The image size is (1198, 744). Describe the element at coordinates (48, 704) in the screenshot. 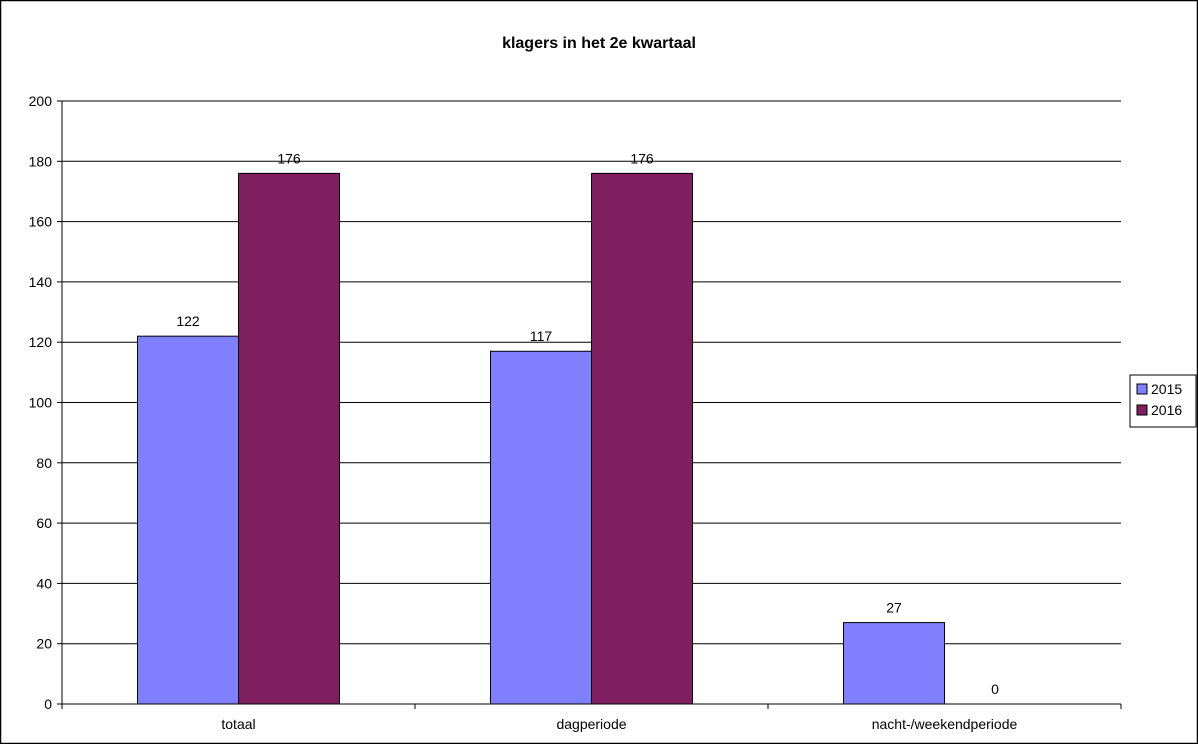

I see `y-tick-label: 0` at that location.